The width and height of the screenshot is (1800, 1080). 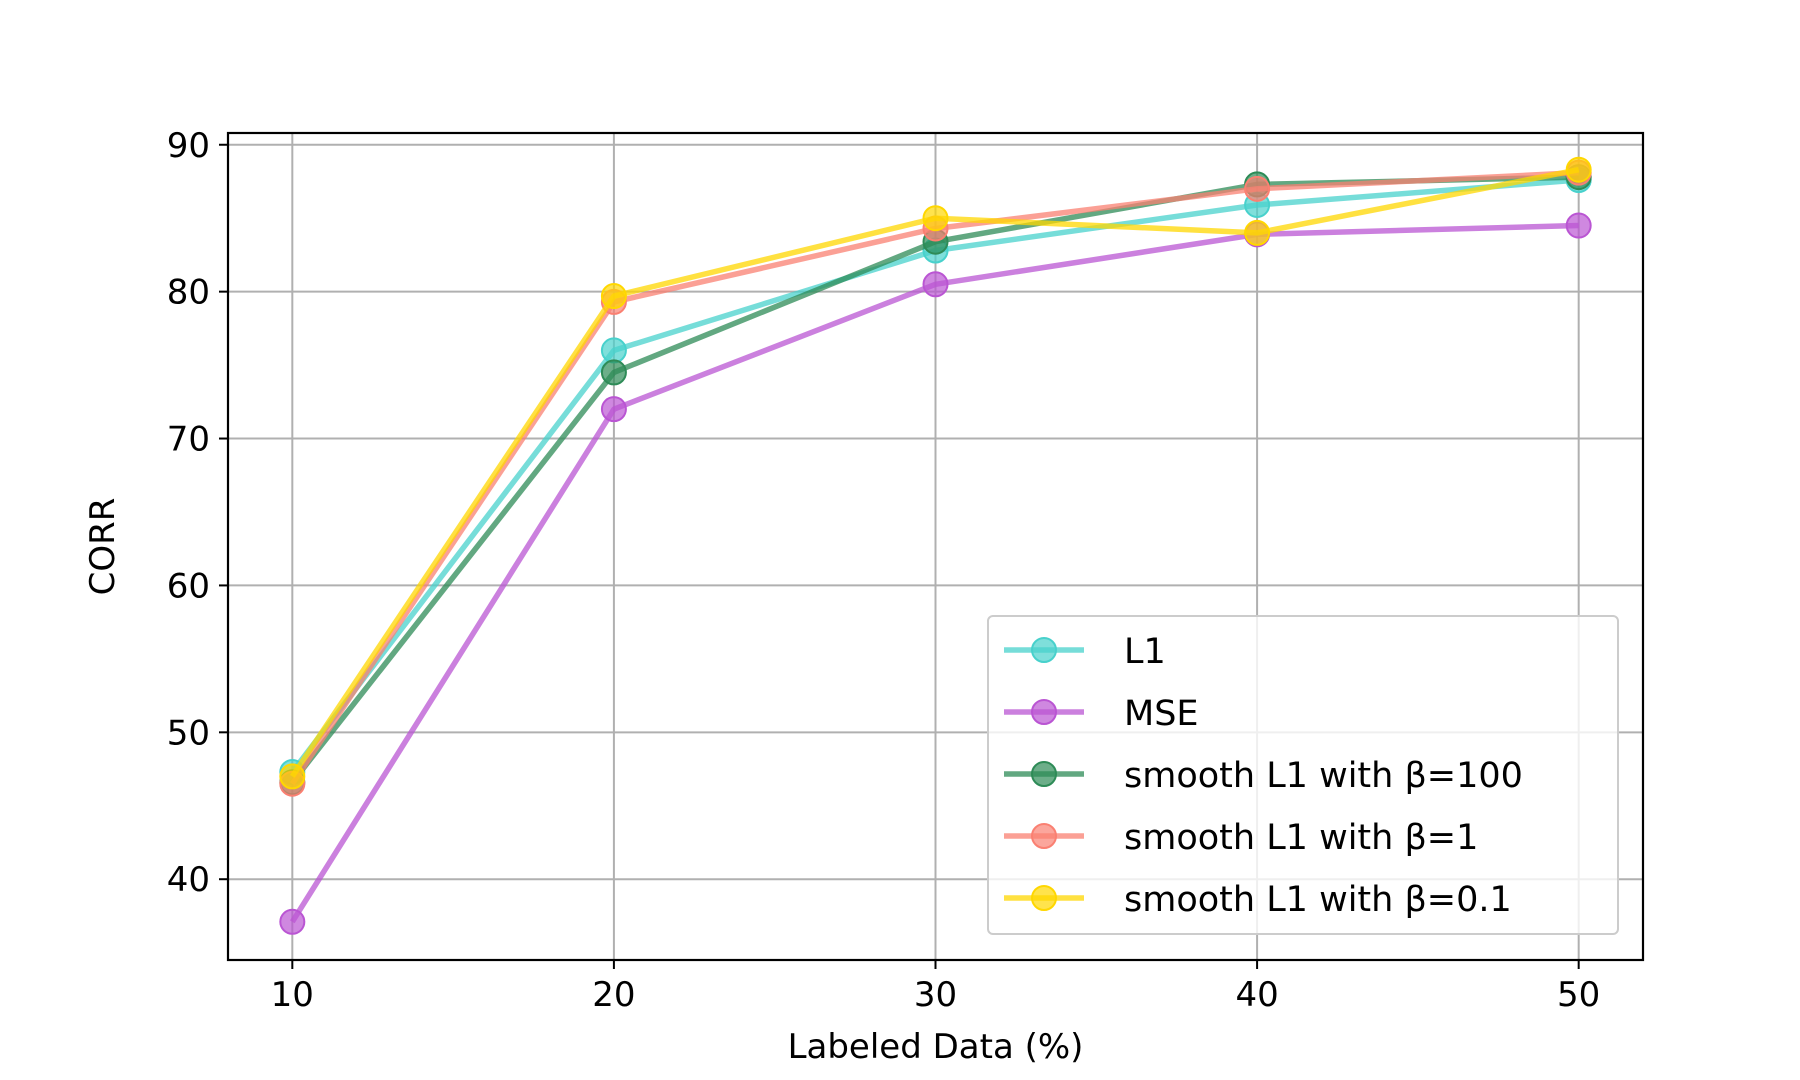 What do you see at coordinates (1256, 995) in the screenshot?
I see `x-tick-label: 40` at bounding box center [1256, 995].